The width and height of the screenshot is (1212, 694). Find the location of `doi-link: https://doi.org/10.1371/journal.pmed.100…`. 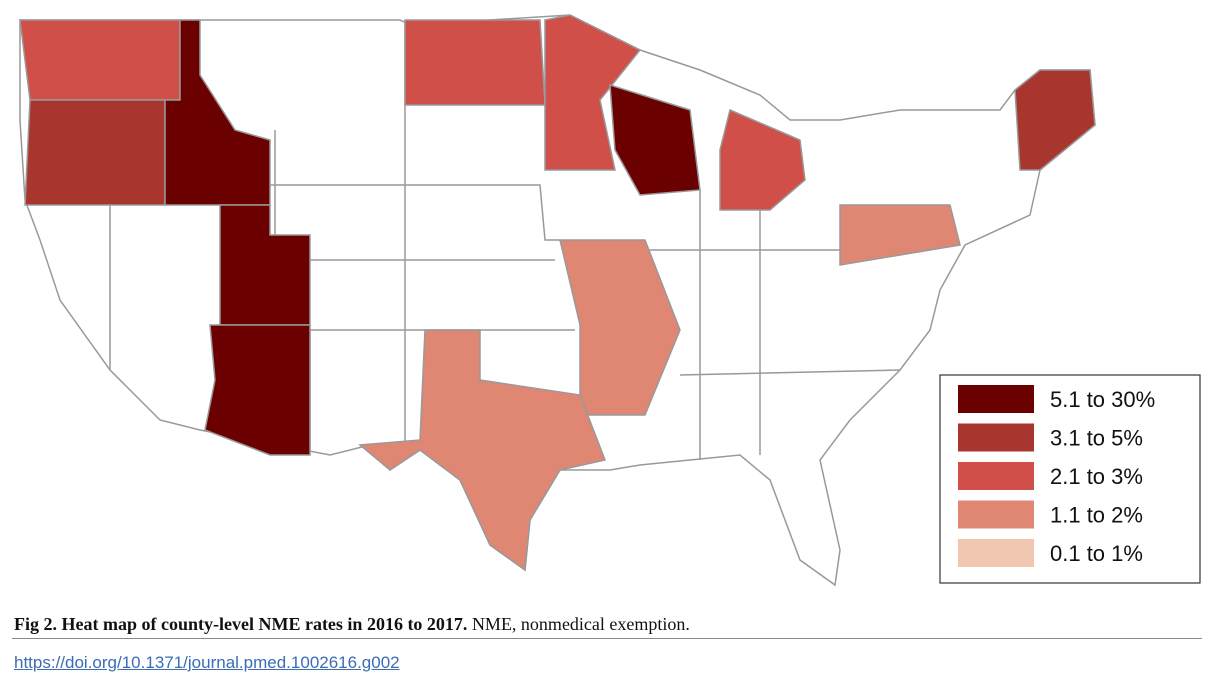

doi-link: https://doi.org/10.1371/journal.pmed.100… is located at coordinates (207, 662).